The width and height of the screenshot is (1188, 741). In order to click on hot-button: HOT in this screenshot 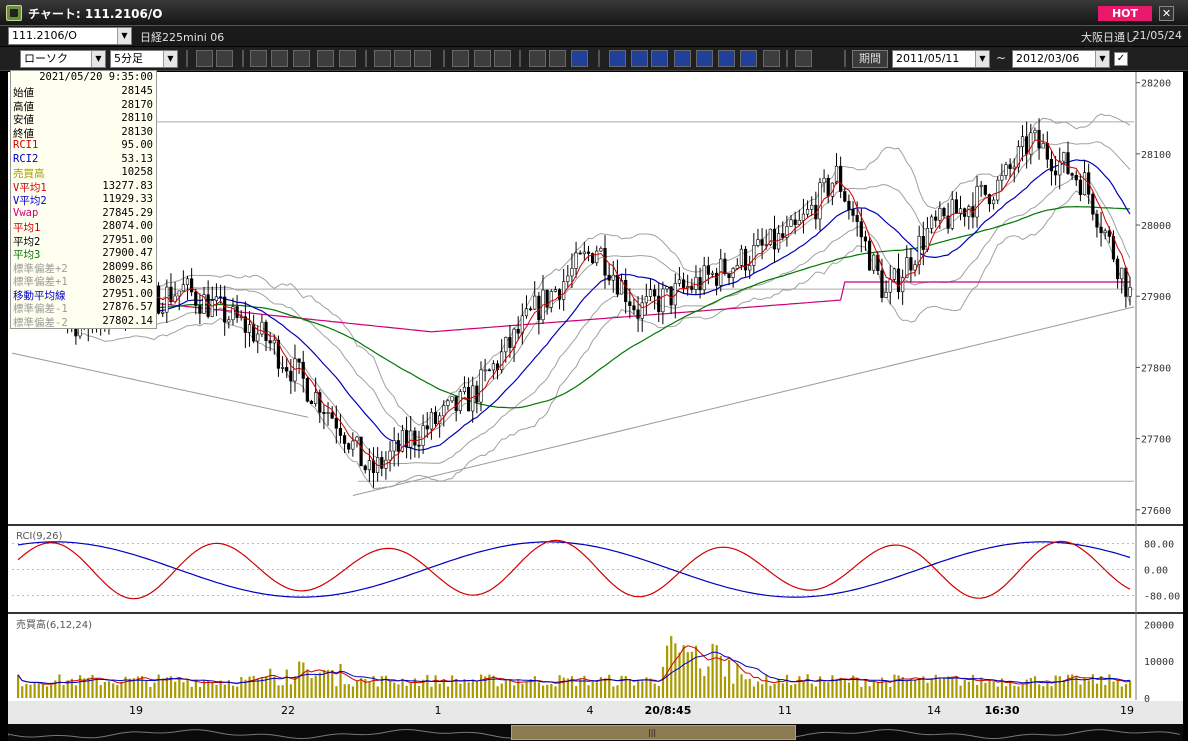, I will do `click(1125, 13)`.